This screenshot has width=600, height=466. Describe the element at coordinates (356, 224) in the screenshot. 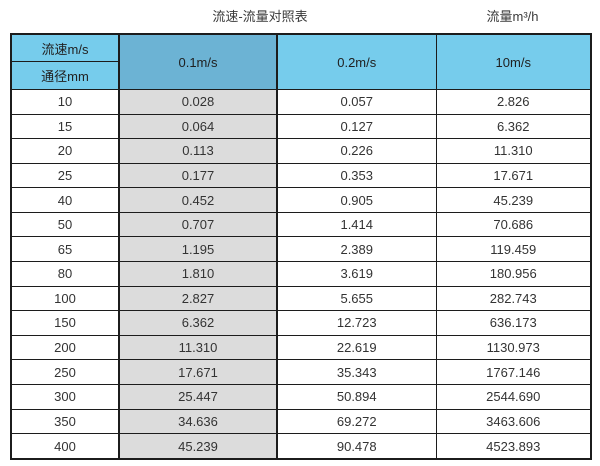

I see `flow-value-0-2ms-cell: 1.414` at that location.